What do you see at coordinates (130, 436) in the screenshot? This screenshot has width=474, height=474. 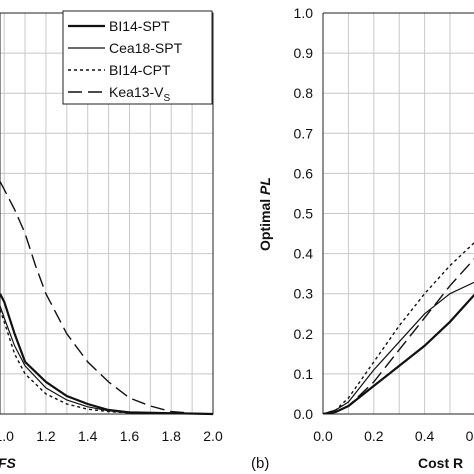 I see `x-tick-label: 1.6` at bounding box center [130, 436].